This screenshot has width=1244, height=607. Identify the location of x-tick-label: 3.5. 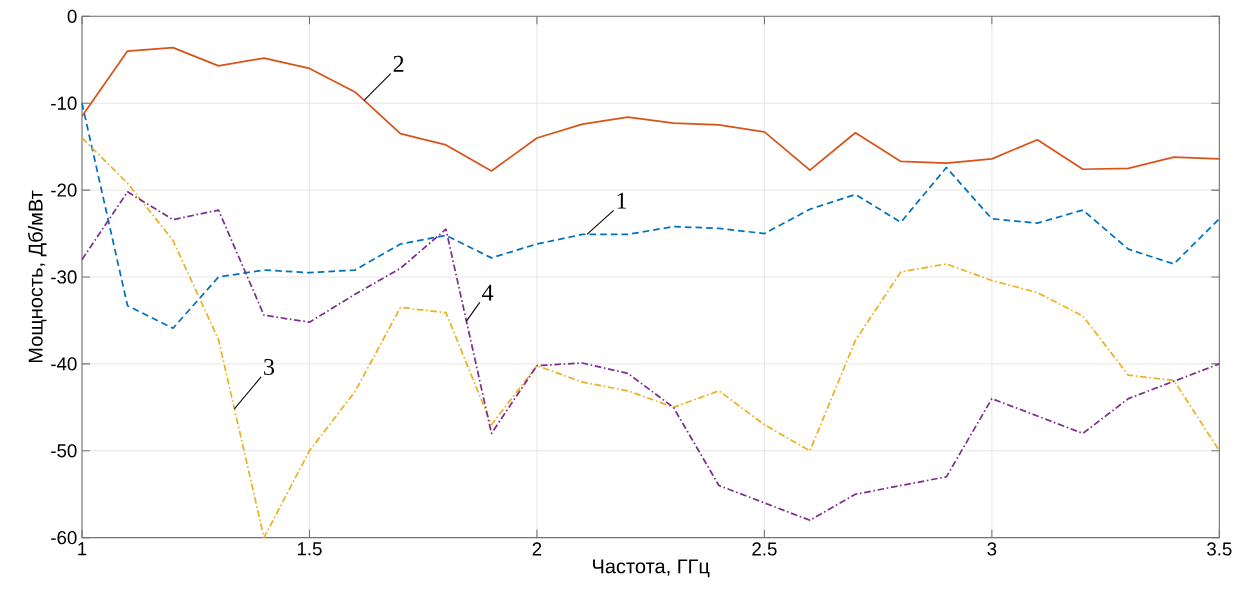
(1219, 549).